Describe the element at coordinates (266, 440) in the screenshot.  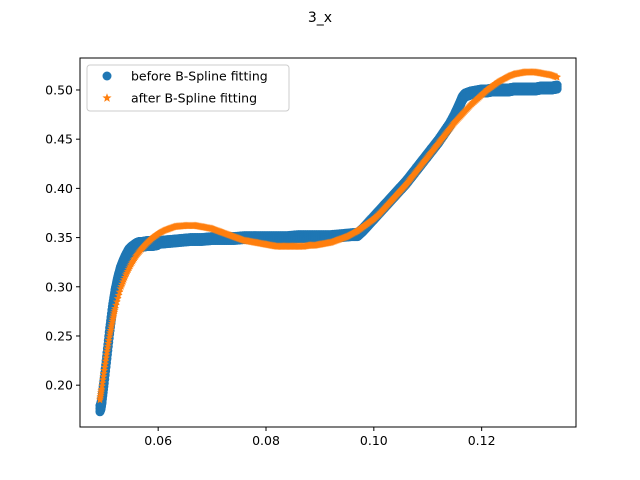
I see `x-tick-label: 0.08` at that location.